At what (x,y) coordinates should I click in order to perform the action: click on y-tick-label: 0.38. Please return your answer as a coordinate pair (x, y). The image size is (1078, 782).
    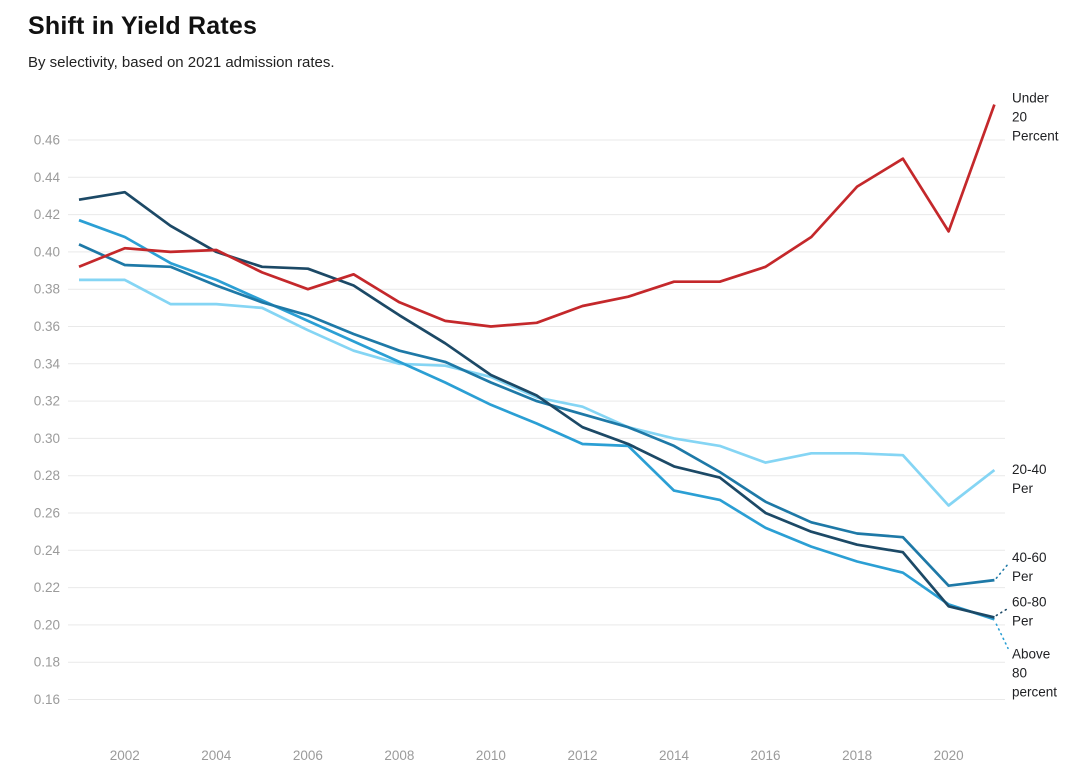
    Looking at the image, I should click on (47, 289).